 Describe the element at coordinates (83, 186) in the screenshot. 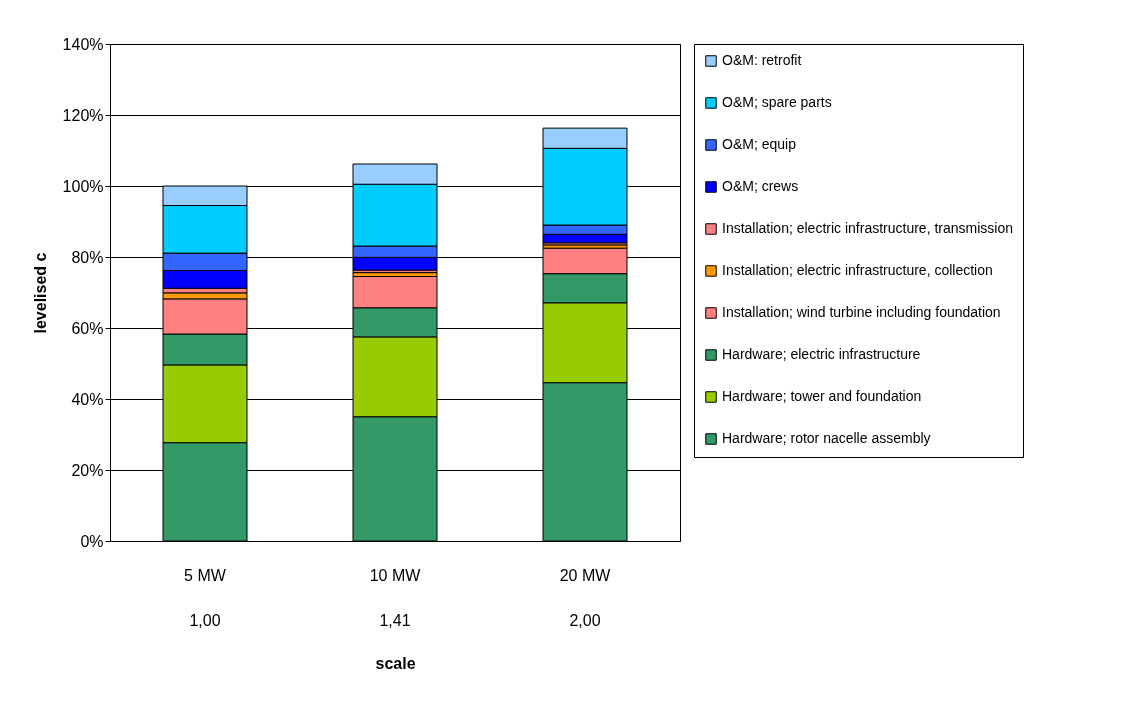

I see `y-tick-label: 100%` at that location.